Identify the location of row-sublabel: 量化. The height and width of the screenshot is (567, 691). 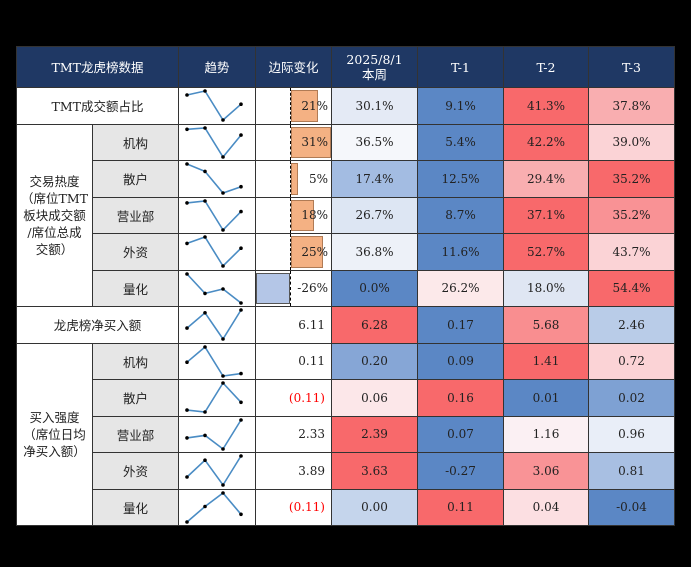
(135, 288).